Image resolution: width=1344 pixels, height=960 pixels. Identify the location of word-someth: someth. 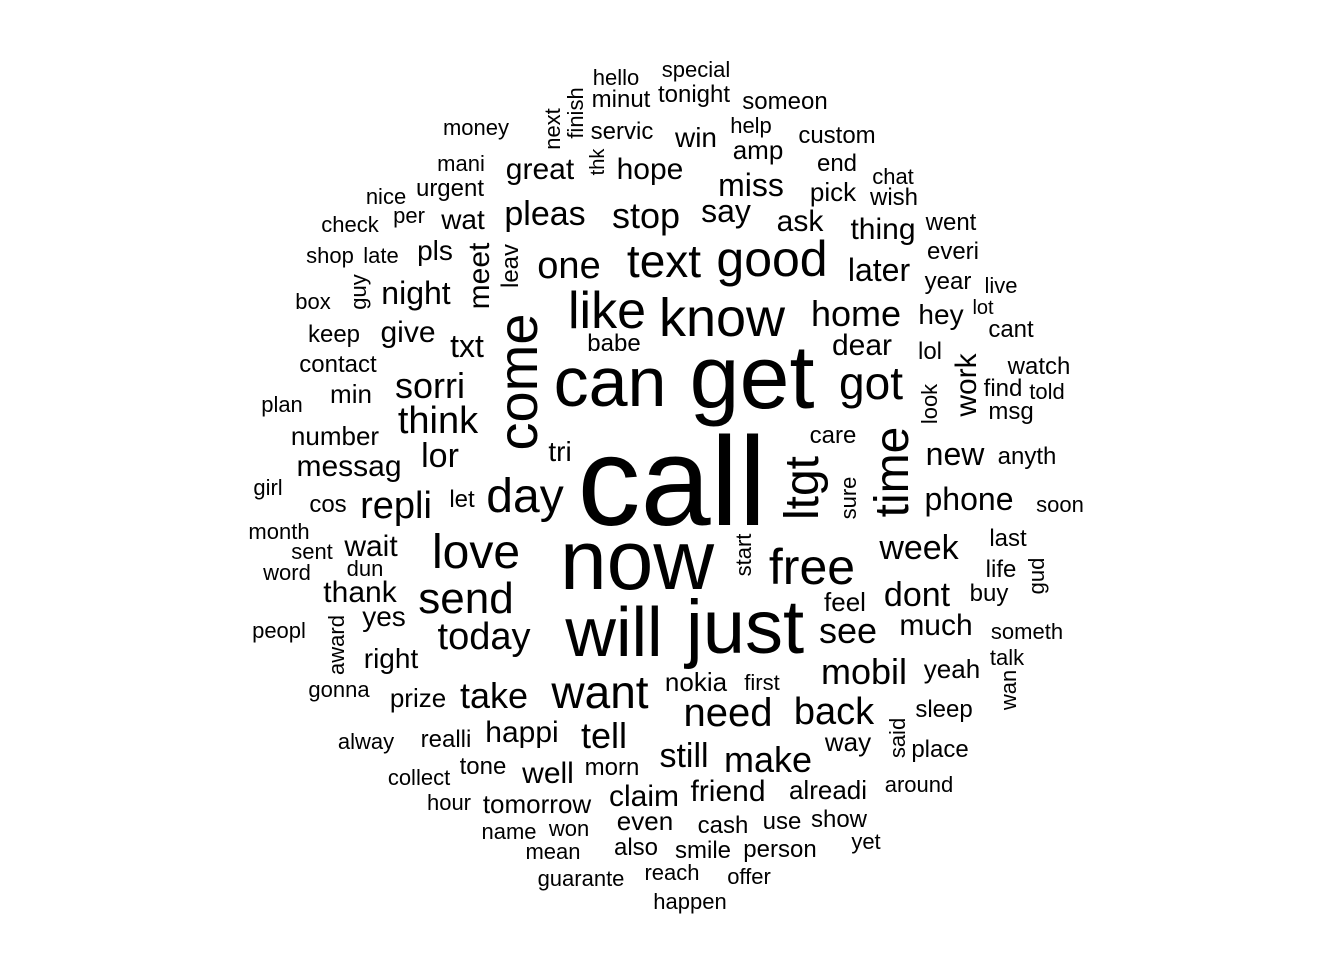
(1027, 631).